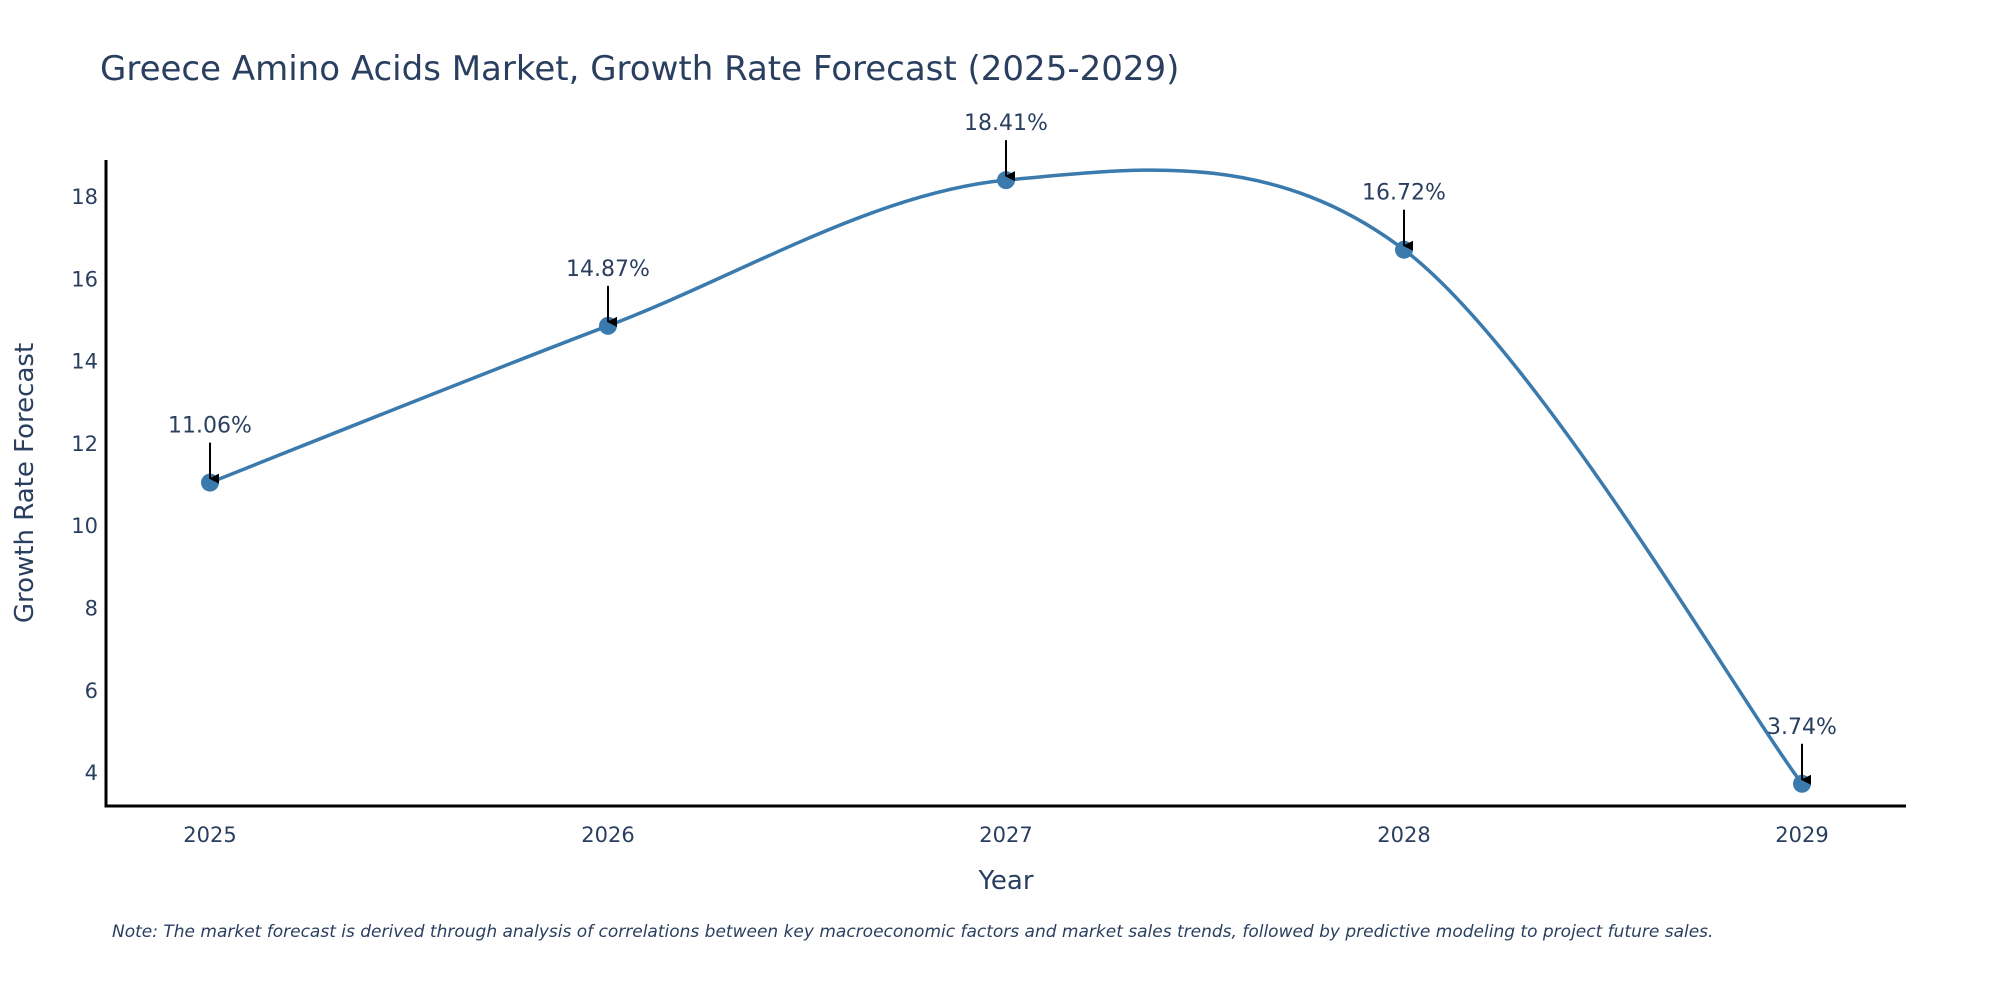  What do you see at coordinates (25, 483) in the screenshot?
I see `y-axis-title: Growth Rate Forecast` at bounding box center [25, 483].